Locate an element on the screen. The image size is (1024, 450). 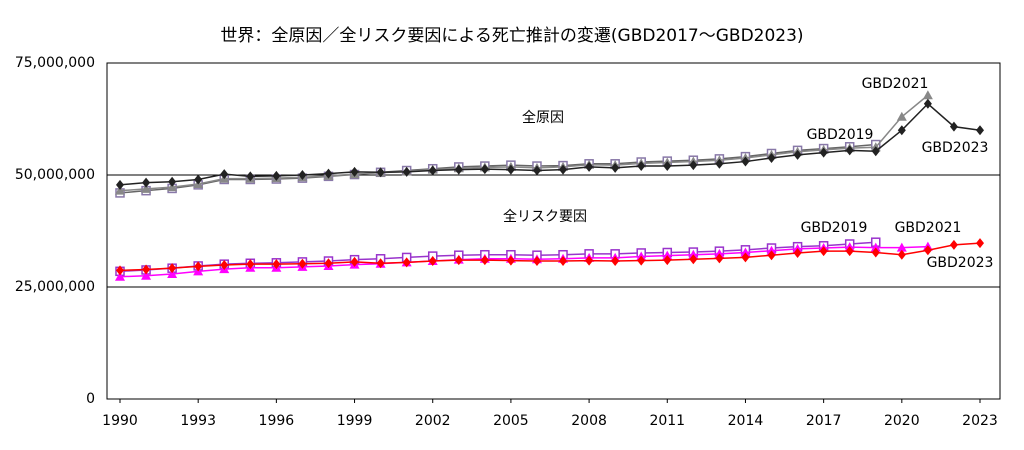
x-tick-label: 2023 is located at coordinates (980, 421).